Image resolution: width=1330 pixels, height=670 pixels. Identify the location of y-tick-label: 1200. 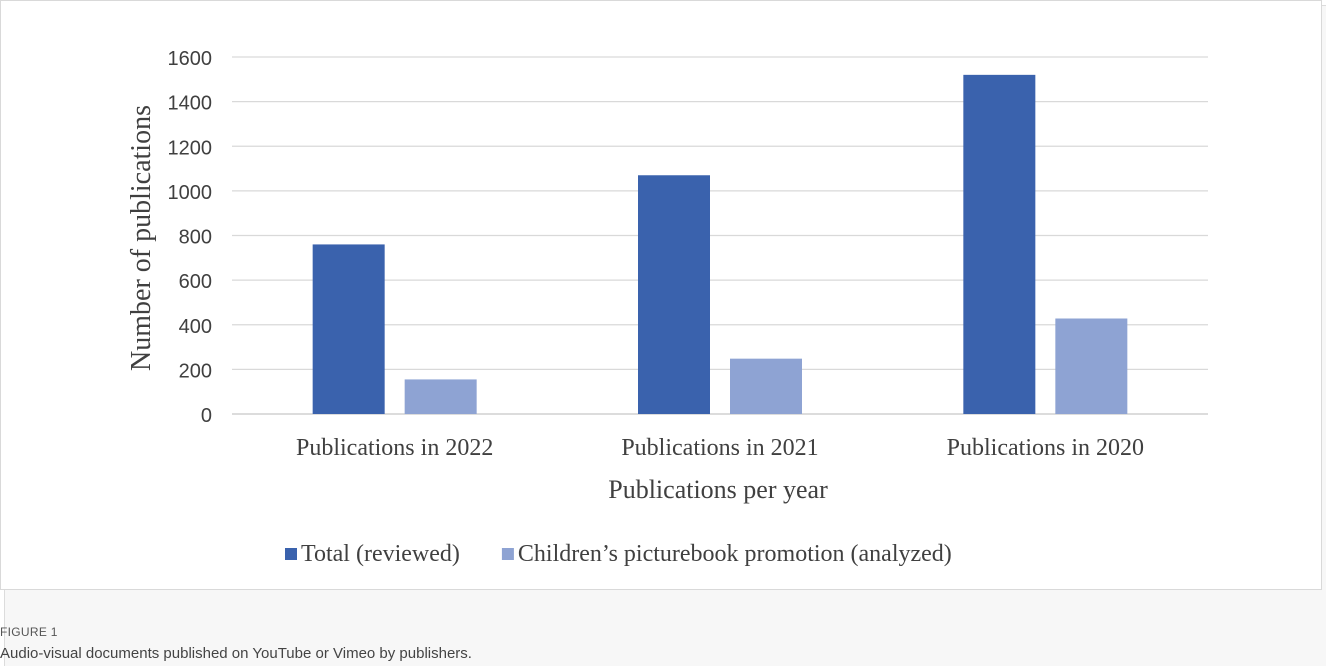
(190, 148).